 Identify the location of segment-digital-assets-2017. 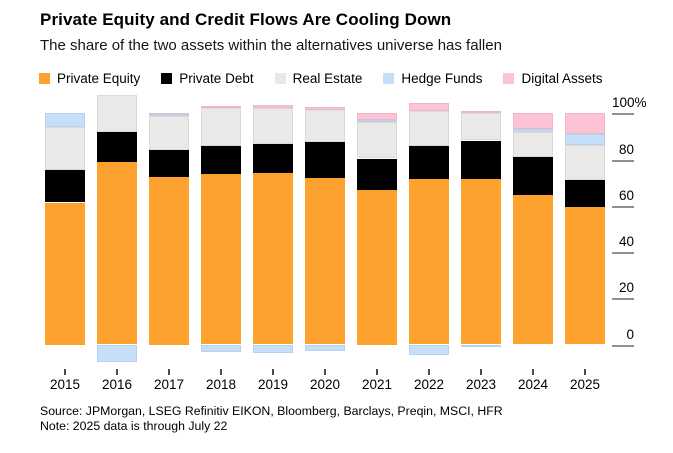
(169, 114).